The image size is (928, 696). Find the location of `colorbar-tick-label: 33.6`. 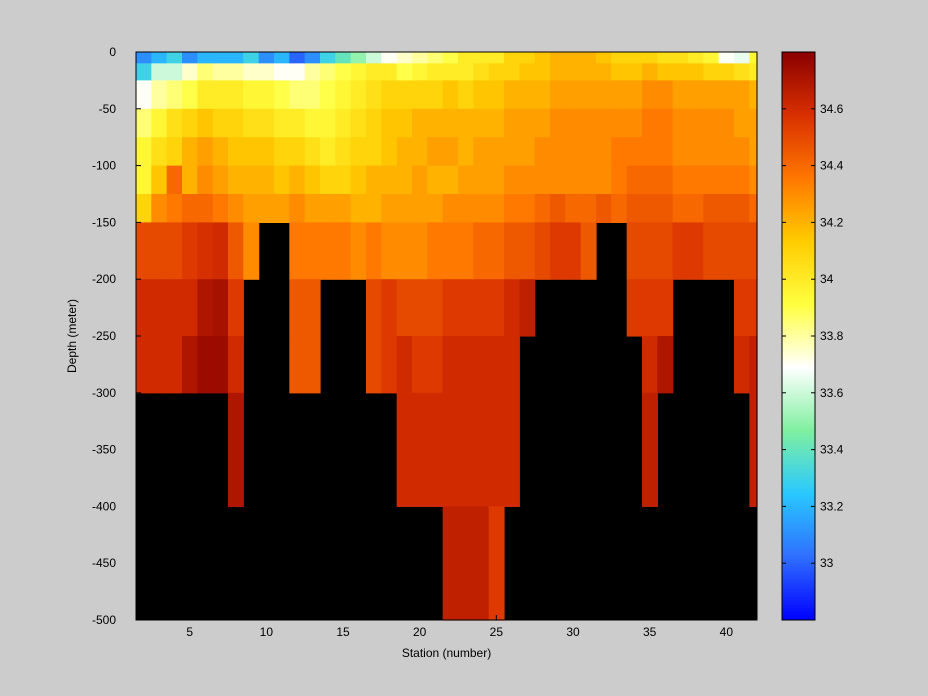

colorbar-tick-label: 33.6 is located at coordinates (832, 393).